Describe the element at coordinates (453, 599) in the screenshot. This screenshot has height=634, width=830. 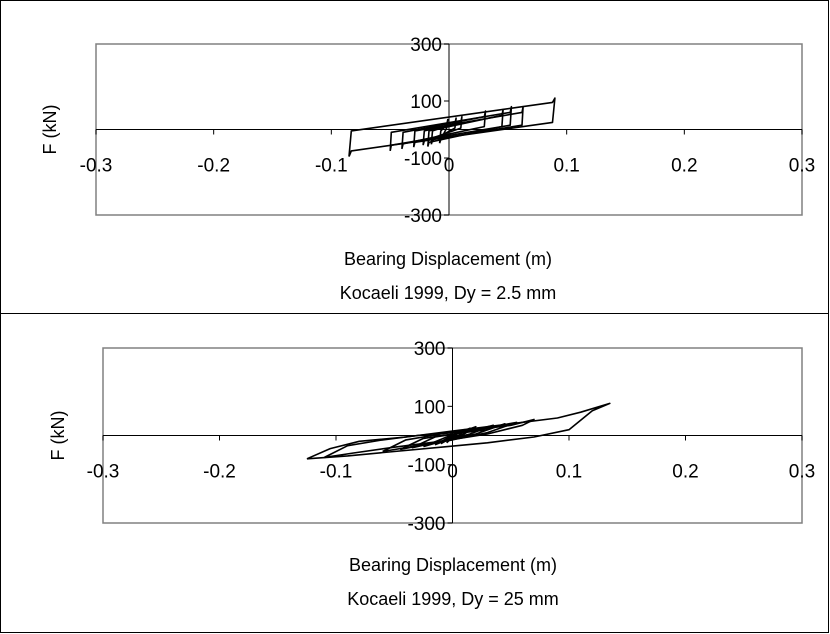
I see `chart-subtitle: Kocaeli 1999, Dy = 25 mm` at that location.